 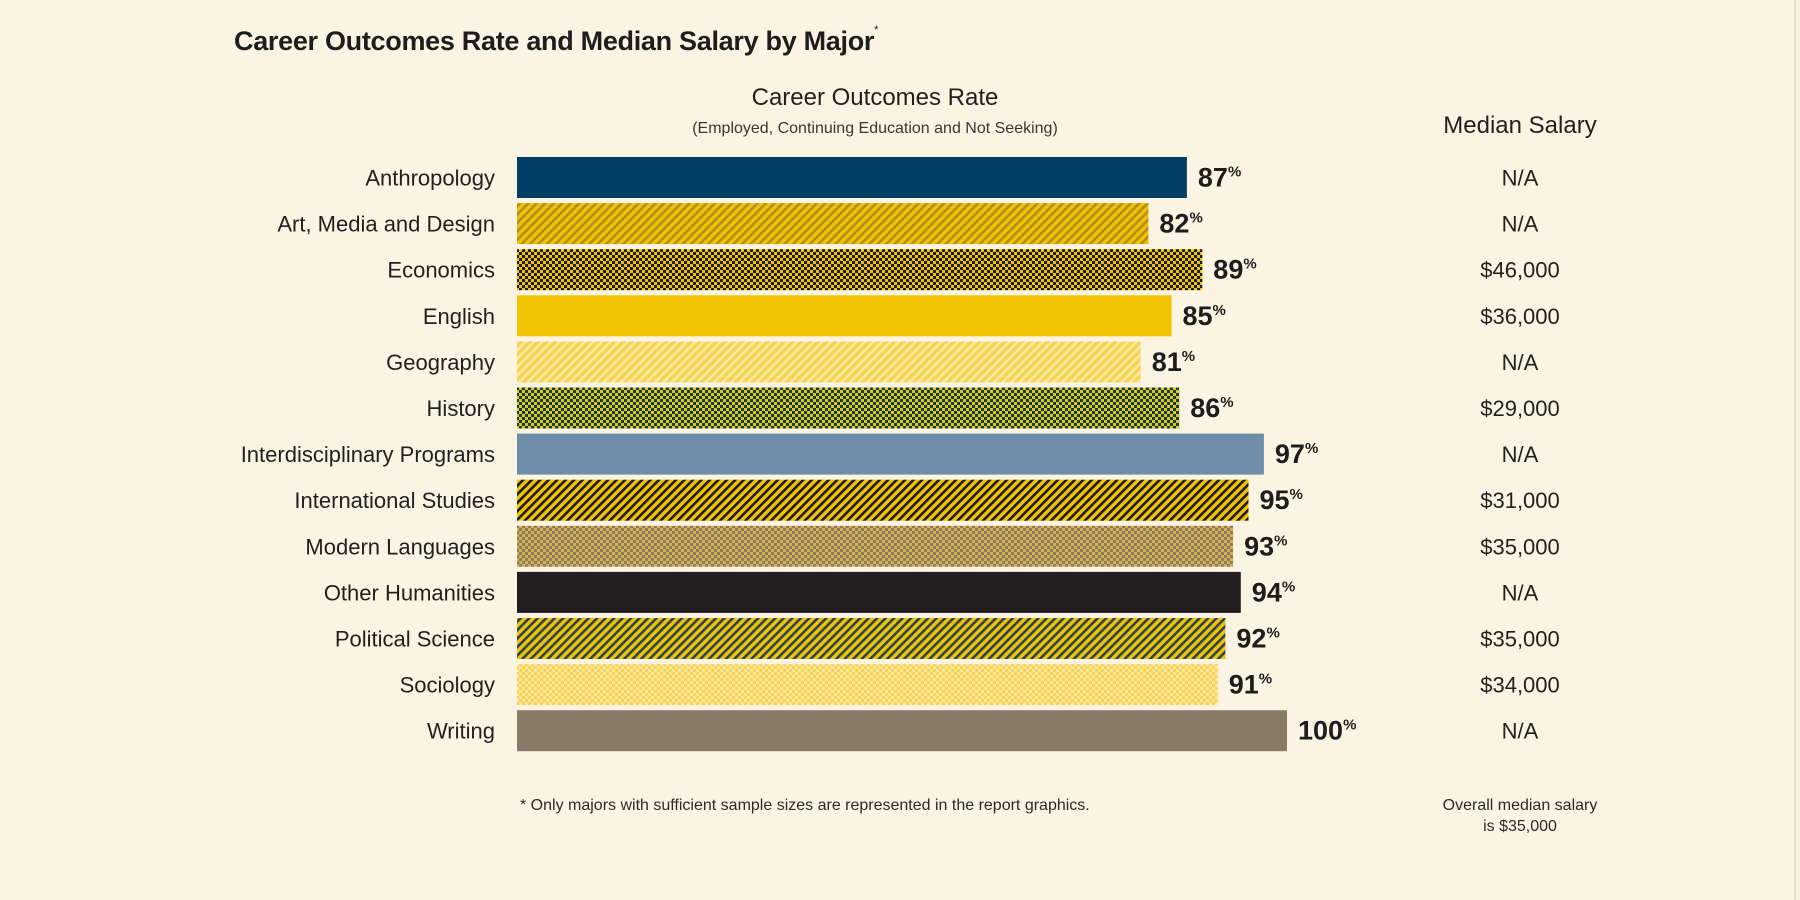 What do you see at coordinates (459, 316) in the screenshot?
I see `category-label: English` at bounding box center [459, 316].